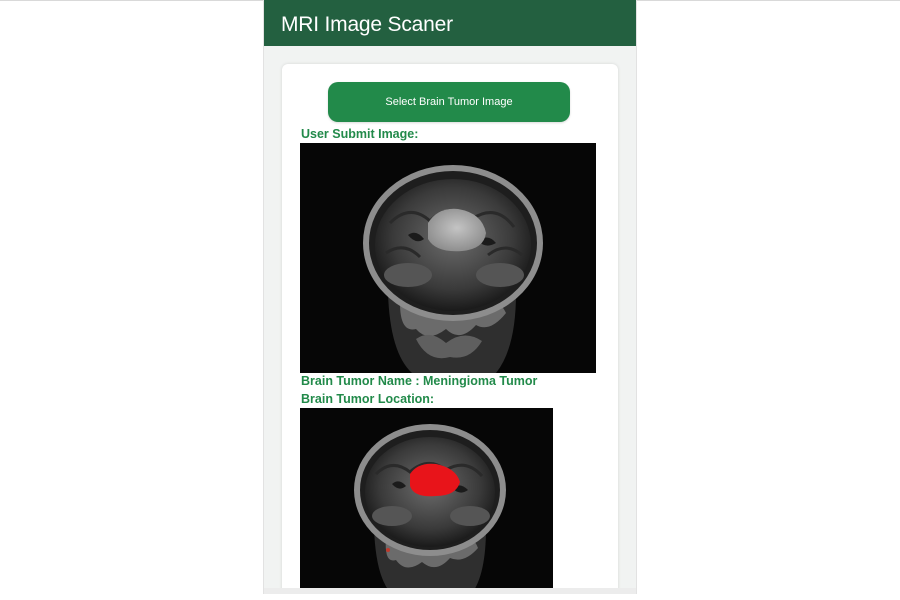  What do you see at coordinates (450, 591) in the screenshot?
I see `bottom-strip` at bounding box center [450, 591].